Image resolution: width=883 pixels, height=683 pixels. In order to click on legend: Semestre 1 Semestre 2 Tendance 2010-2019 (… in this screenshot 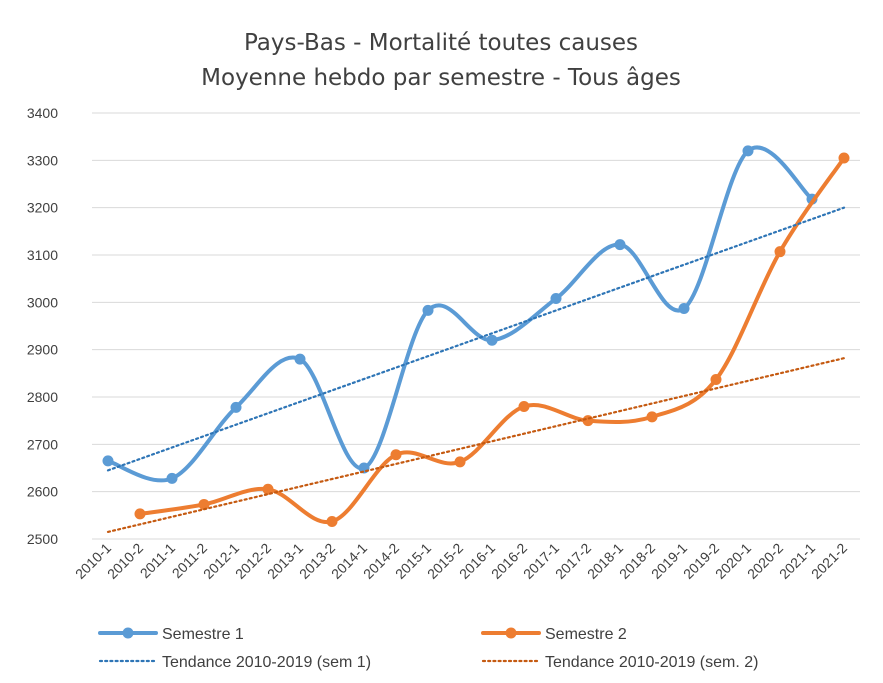, I will do `click(428, 648)`.